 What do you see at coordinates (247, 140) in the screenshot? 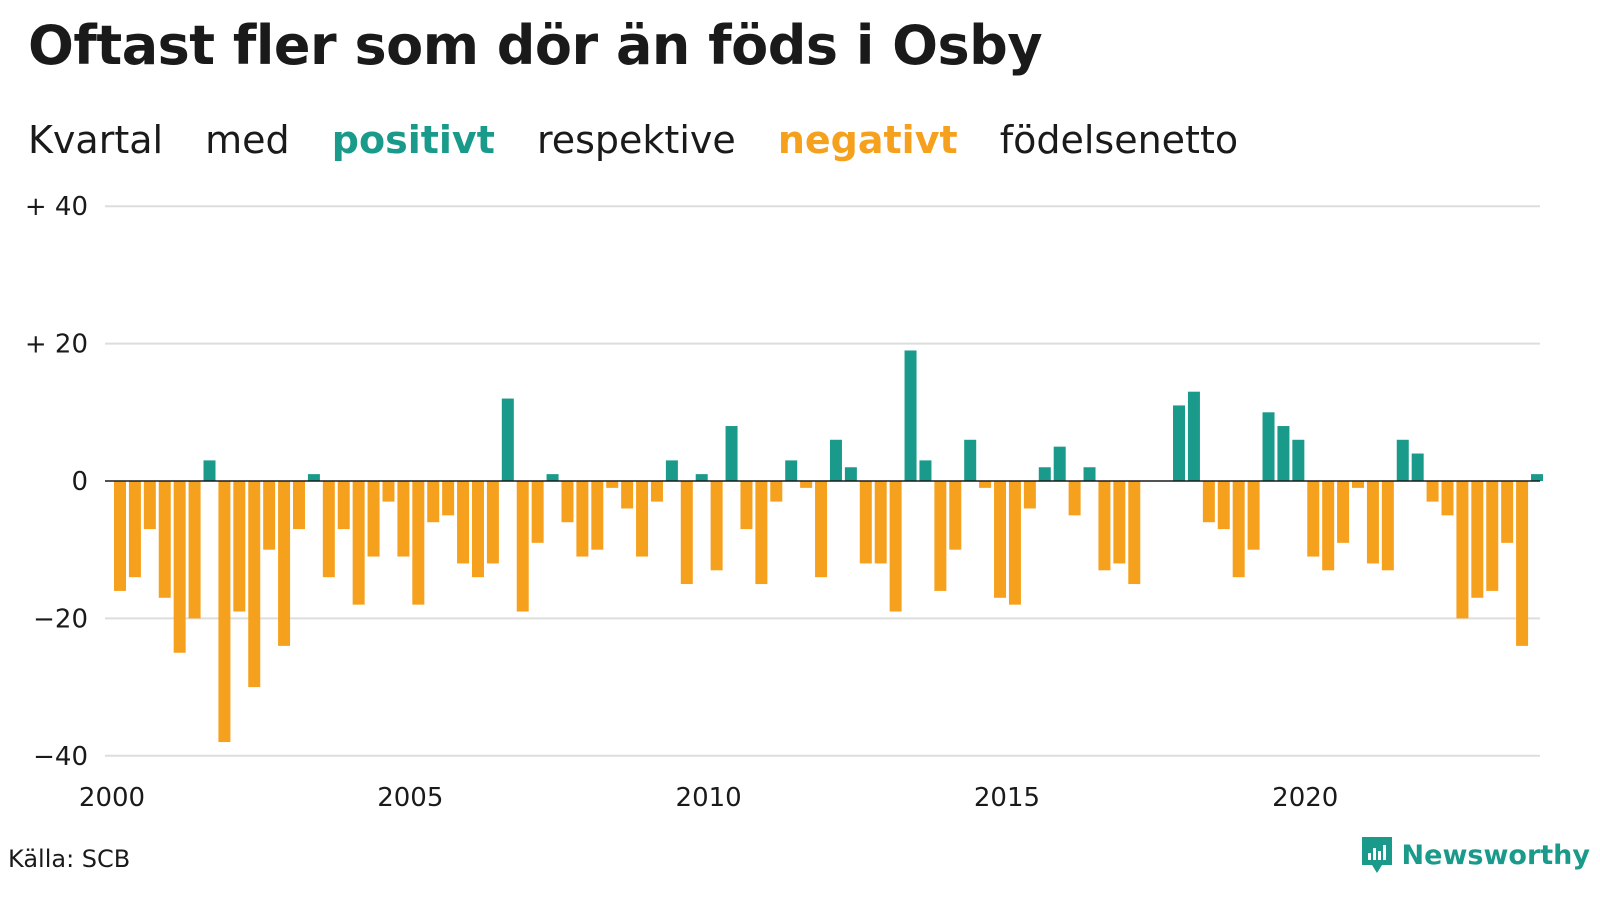
I see `subtitle-mid1: med` at bounding box center [247, 140].